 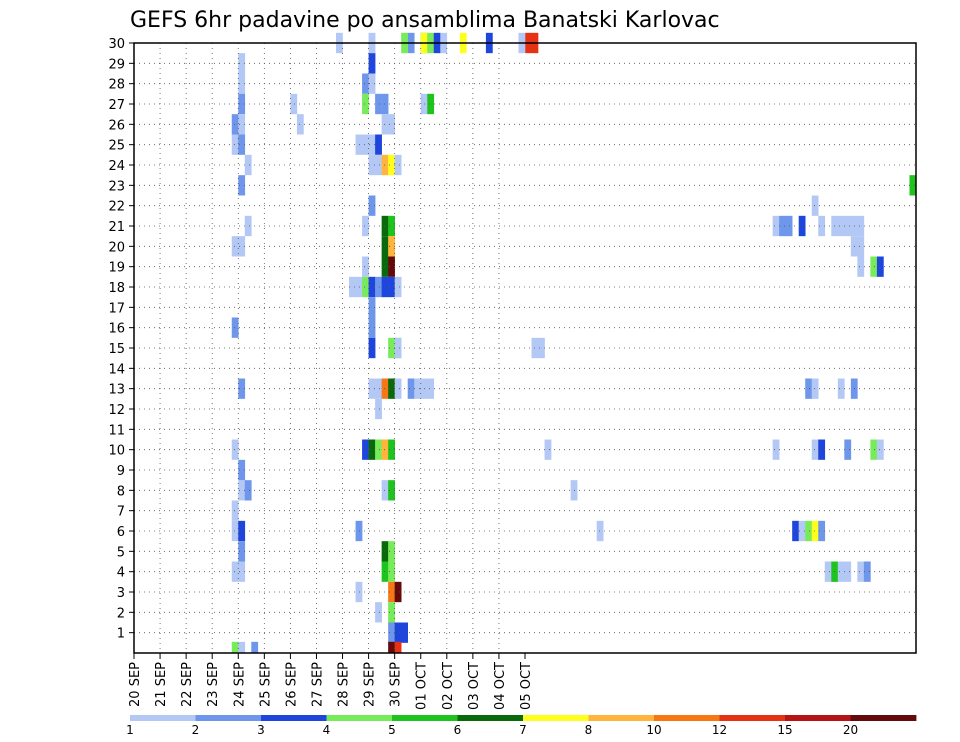 I want to click on colorbar-label: 15, so click(x=784, y=730).